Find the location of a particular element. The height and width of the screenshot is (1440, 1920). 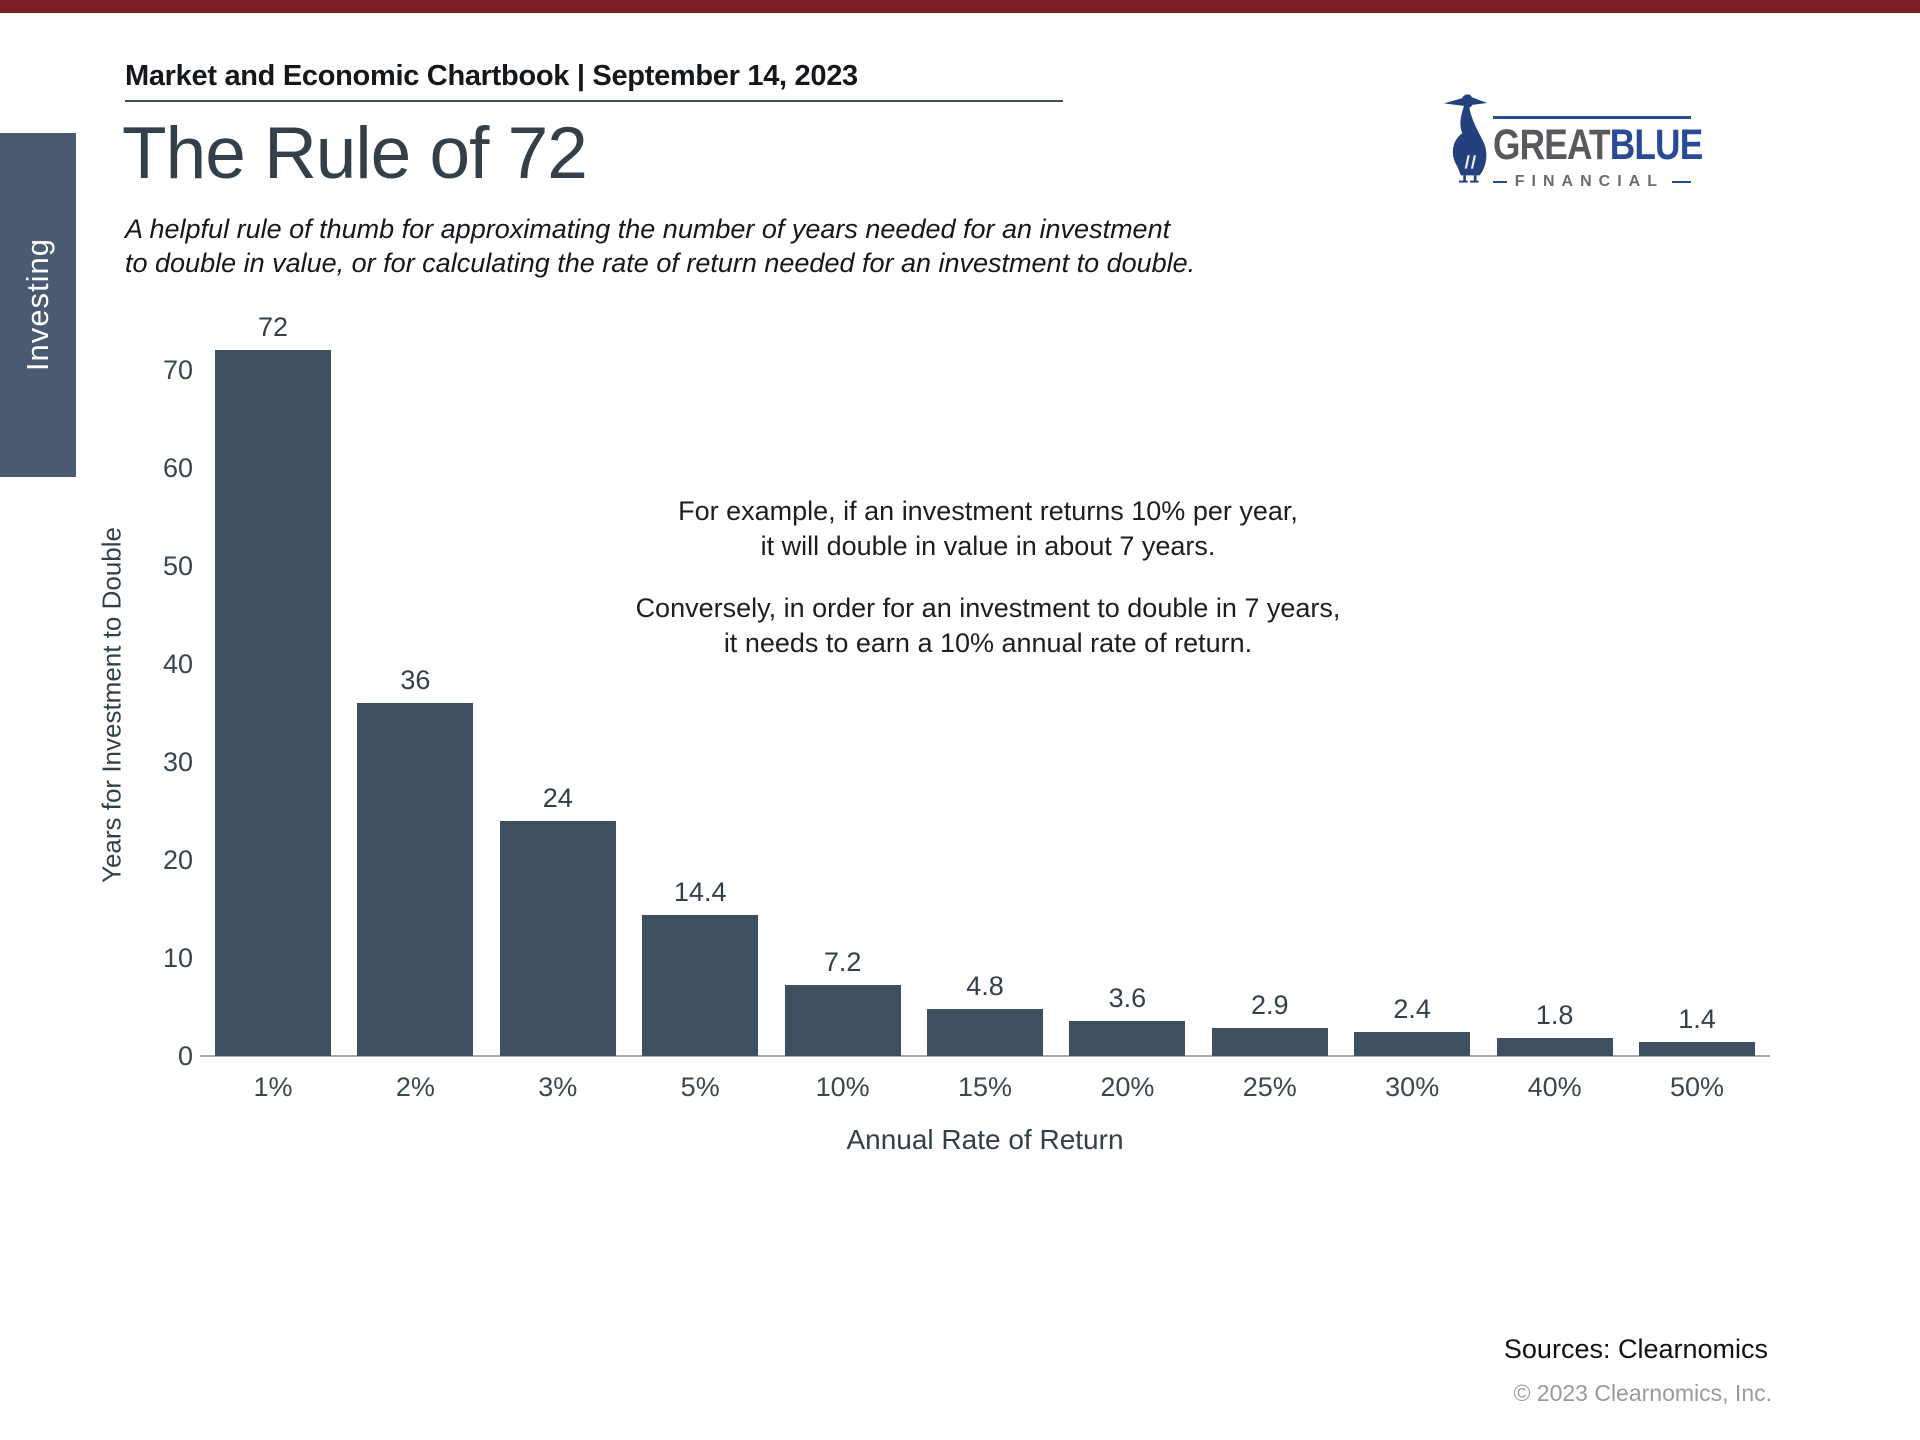

y-tick-label: 10 is located at coordinates (177, 958).